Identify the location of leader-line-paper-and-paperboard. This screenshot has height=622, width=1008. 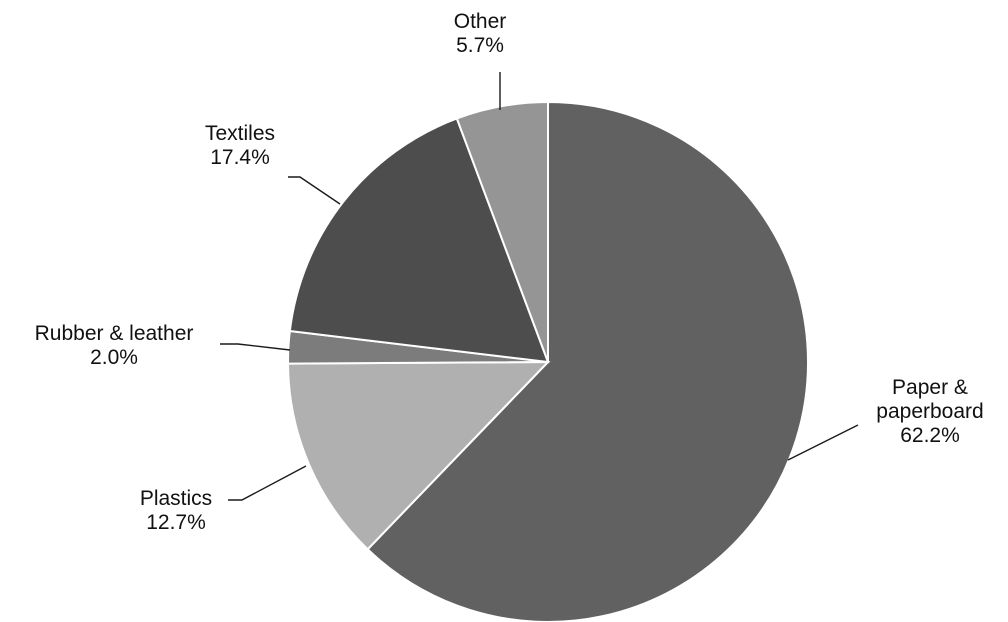
(823, 442).